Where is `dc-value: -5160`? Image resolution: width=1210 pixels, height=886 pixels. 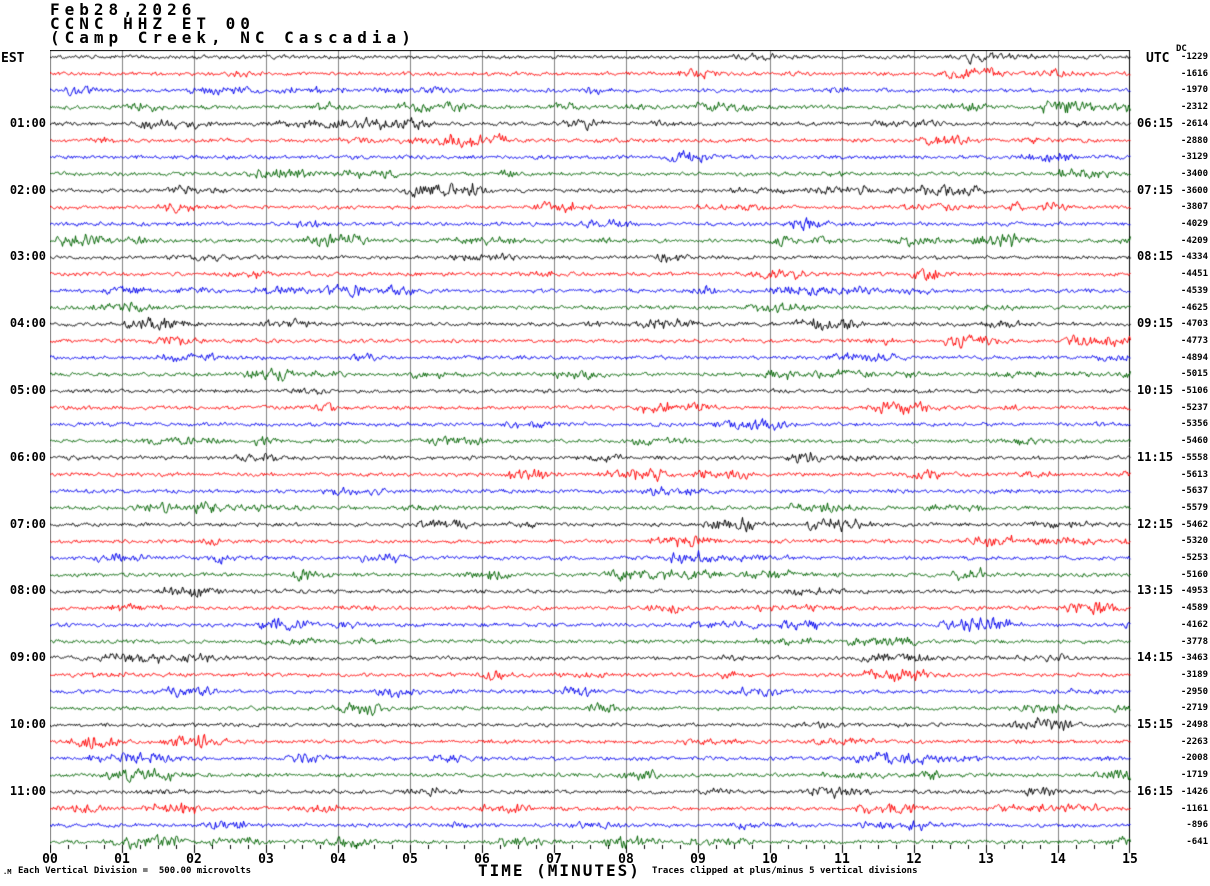
dc-value: -5160 is located at coordinates (1194, 574).